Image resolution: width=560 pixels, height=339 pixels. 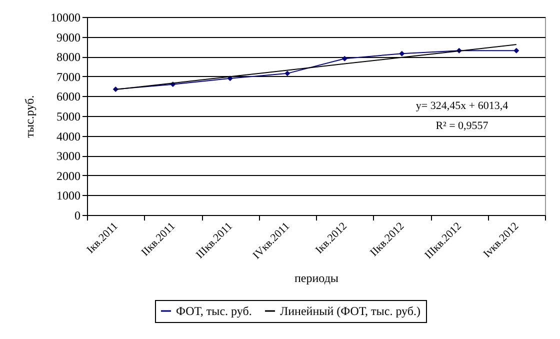 What do you see at coordinates (68, 195) in the screenshot?
I see `y-tick-label: 1000` at bounding box center [68, 195].